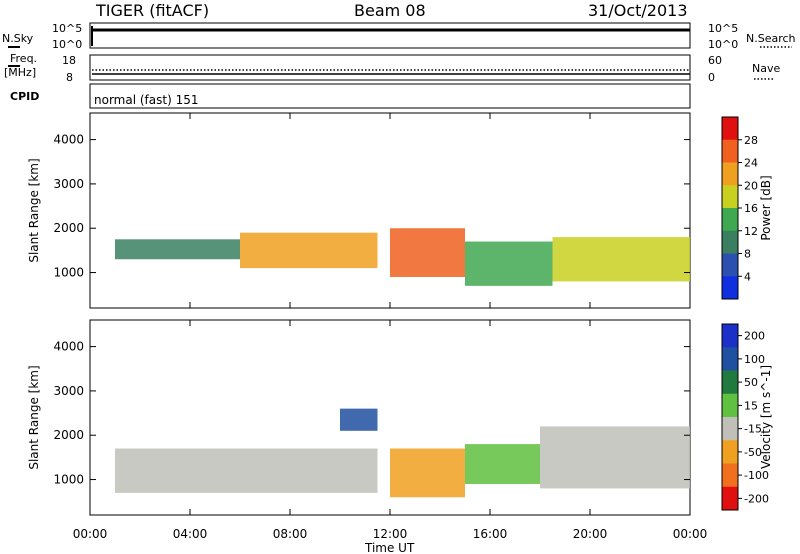 The height and width of the screenshot is (554, 800). I want to click on beam-title: Beam 08, so click(390, 10).